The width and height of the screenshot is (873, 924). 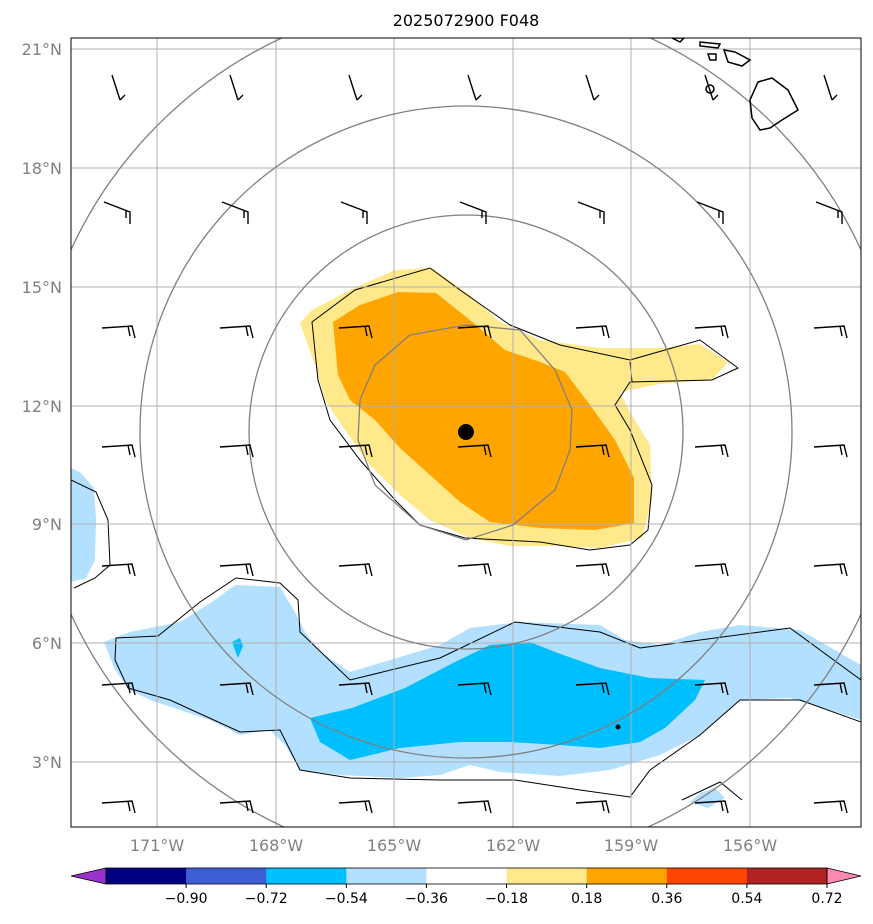 What do you see at coordinates (707, 798) in the screenshot?
I see `negative-anomaly-southeast` at bounding box center [707, 798].